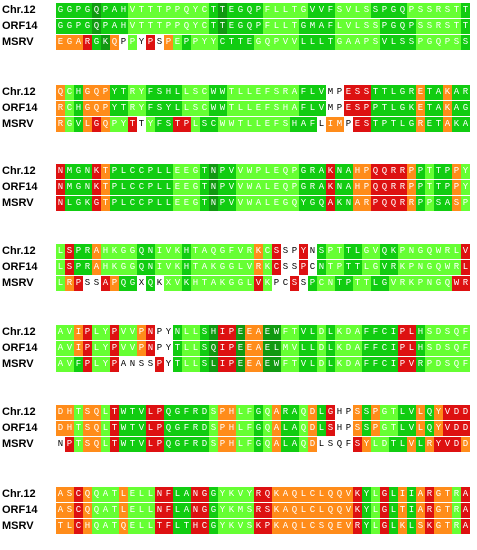 The image size is (477, 550). I want to click on residue-cell: F, so click(231, 251).